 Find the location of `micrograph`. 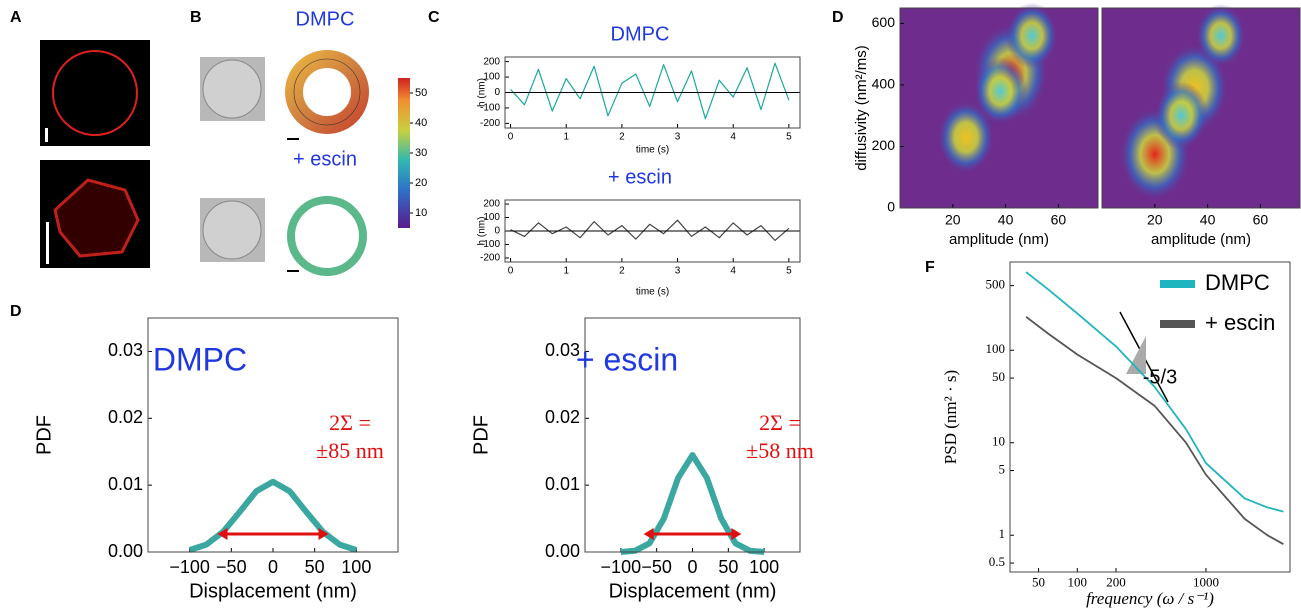

micrograph is located at coordinates (95, 93).